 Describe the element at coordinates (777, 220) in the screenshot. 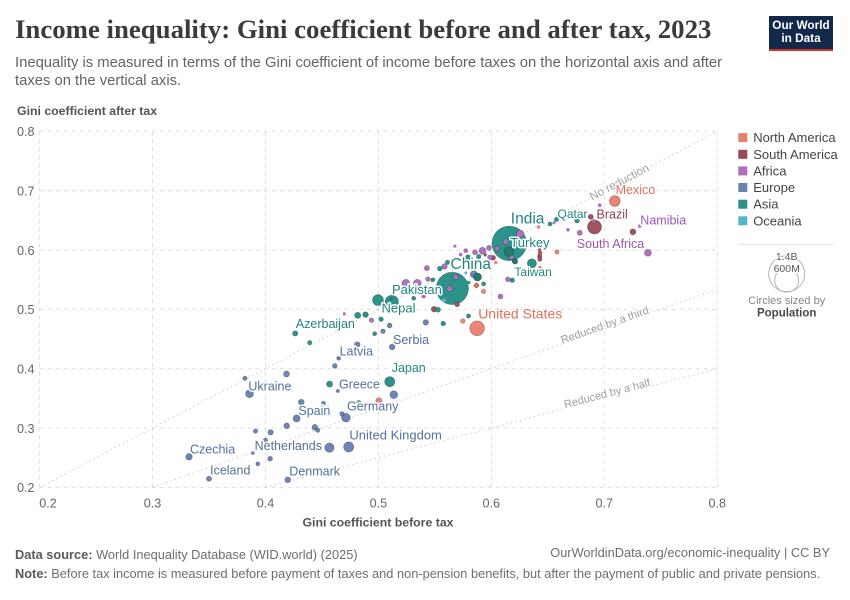

I see `svg-text: Oceania` at that location.